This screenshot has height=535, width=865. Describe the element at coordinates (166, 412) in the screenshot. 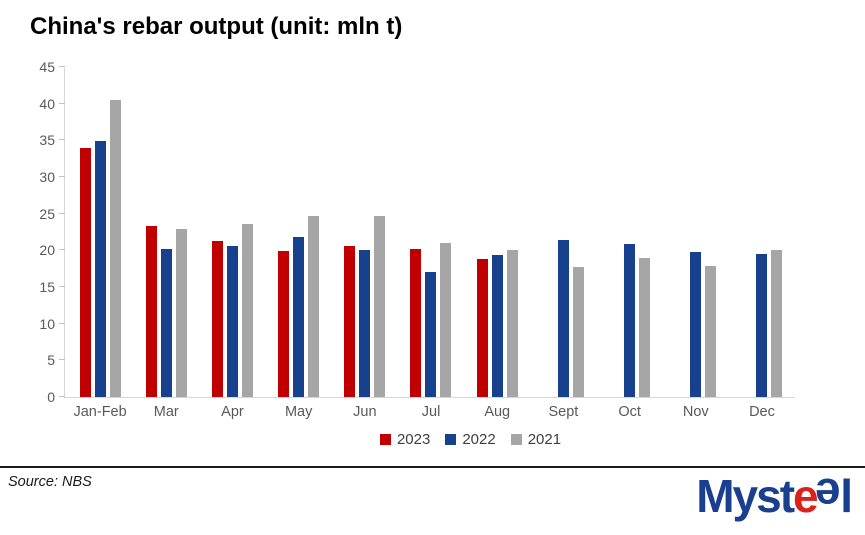

I see `x-axis-label: Mar` at that location.